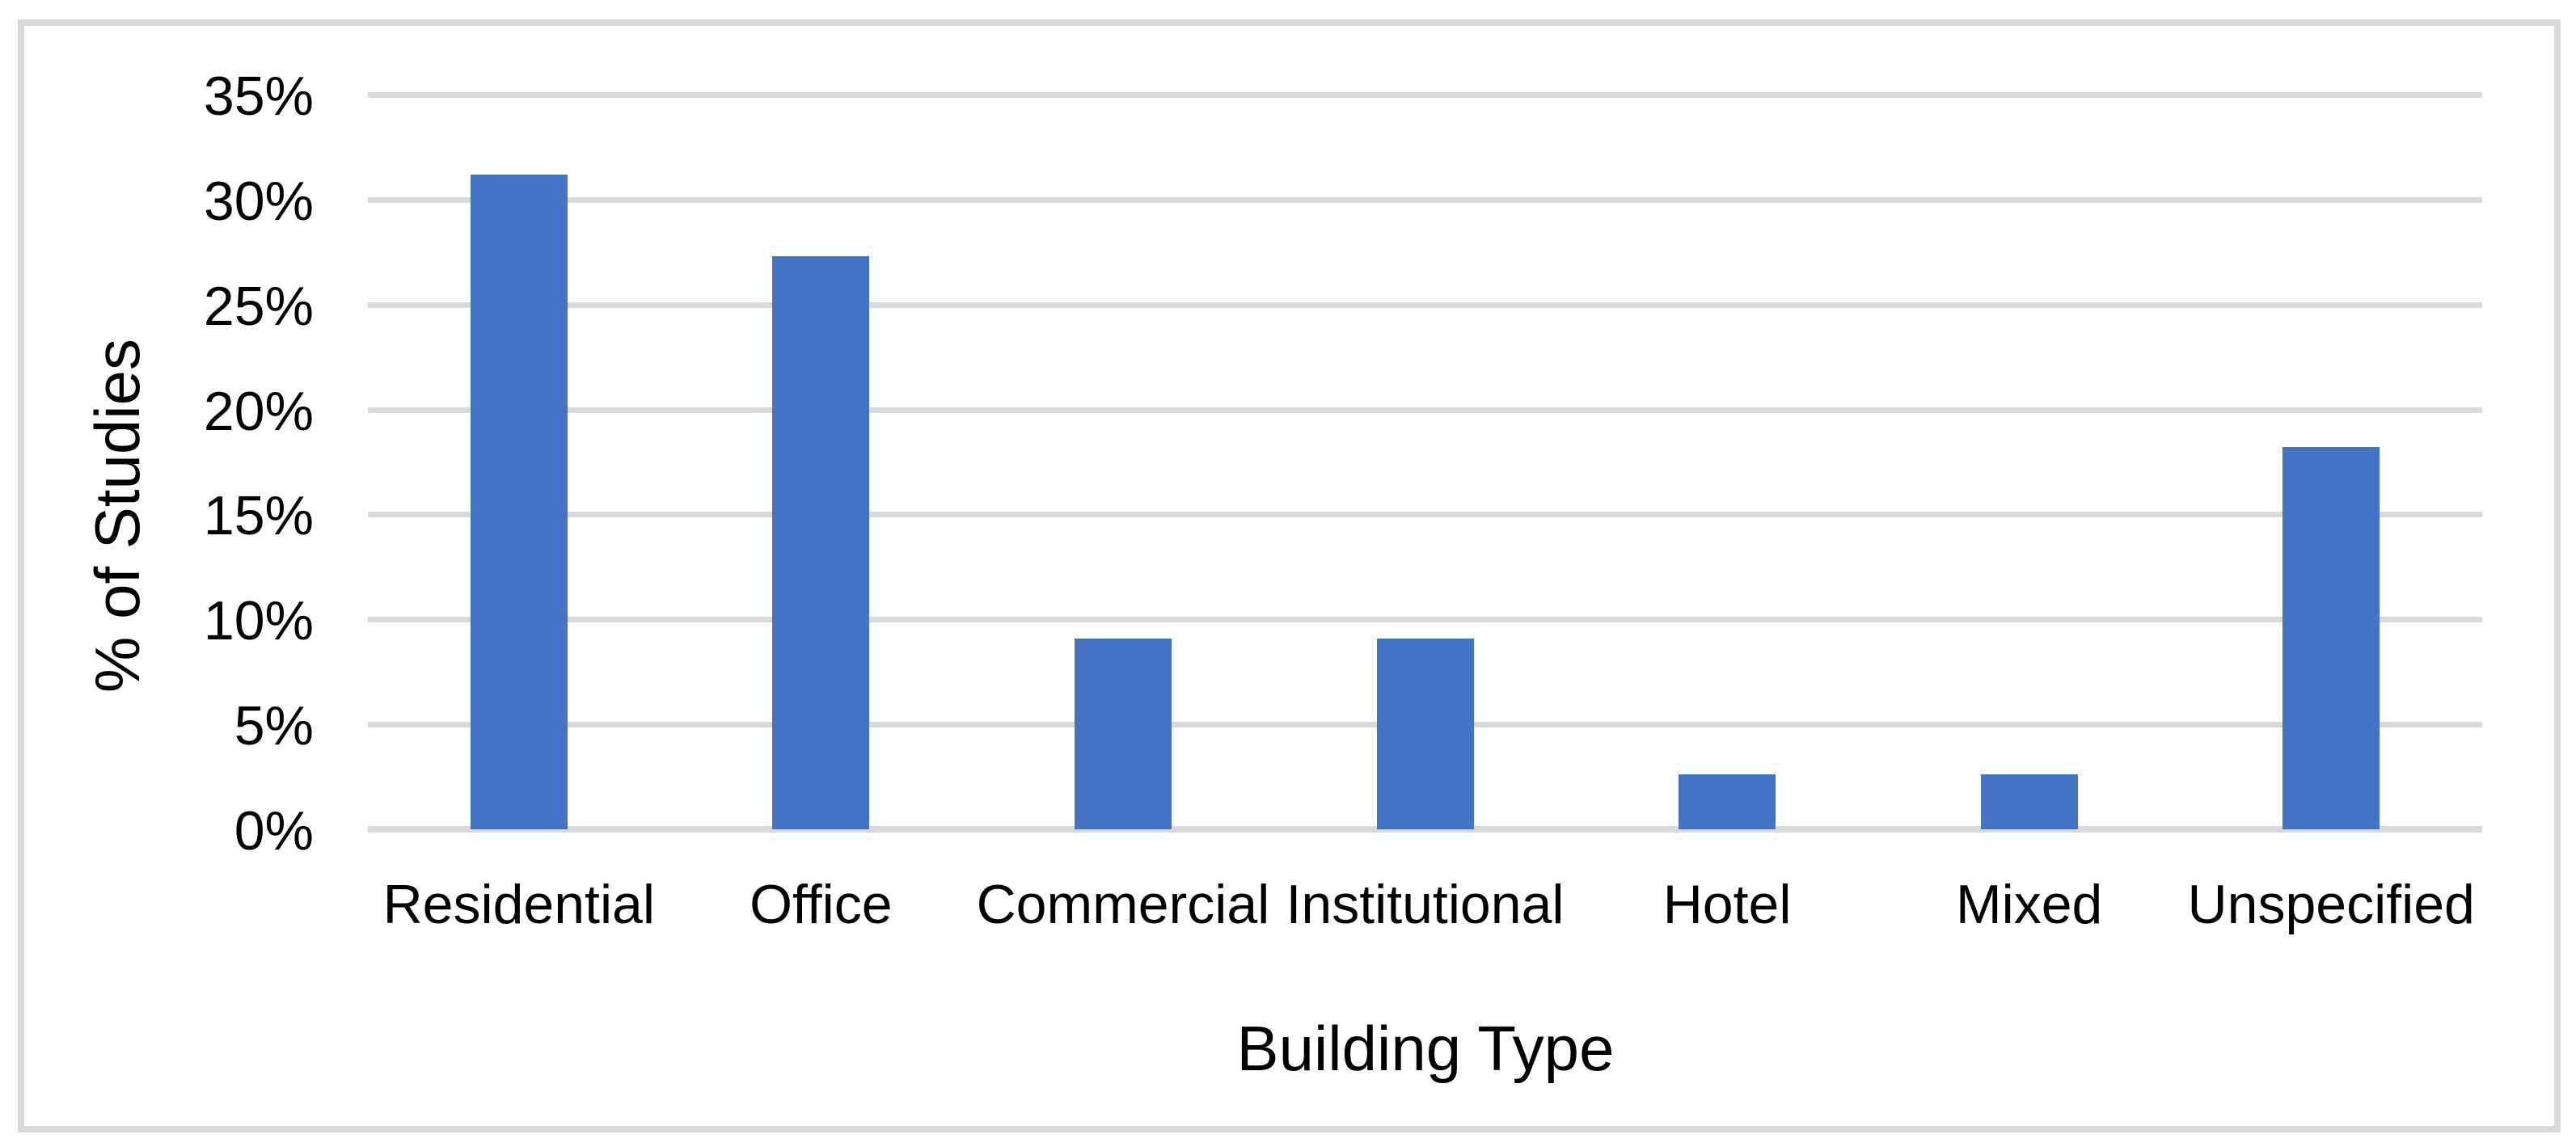 Image resolution: width=2576 pixels, height=1147 pixels. Describe the element at coordinates (258, 411) in the screenshot. I see `y-tick-label: 20%` at that location.